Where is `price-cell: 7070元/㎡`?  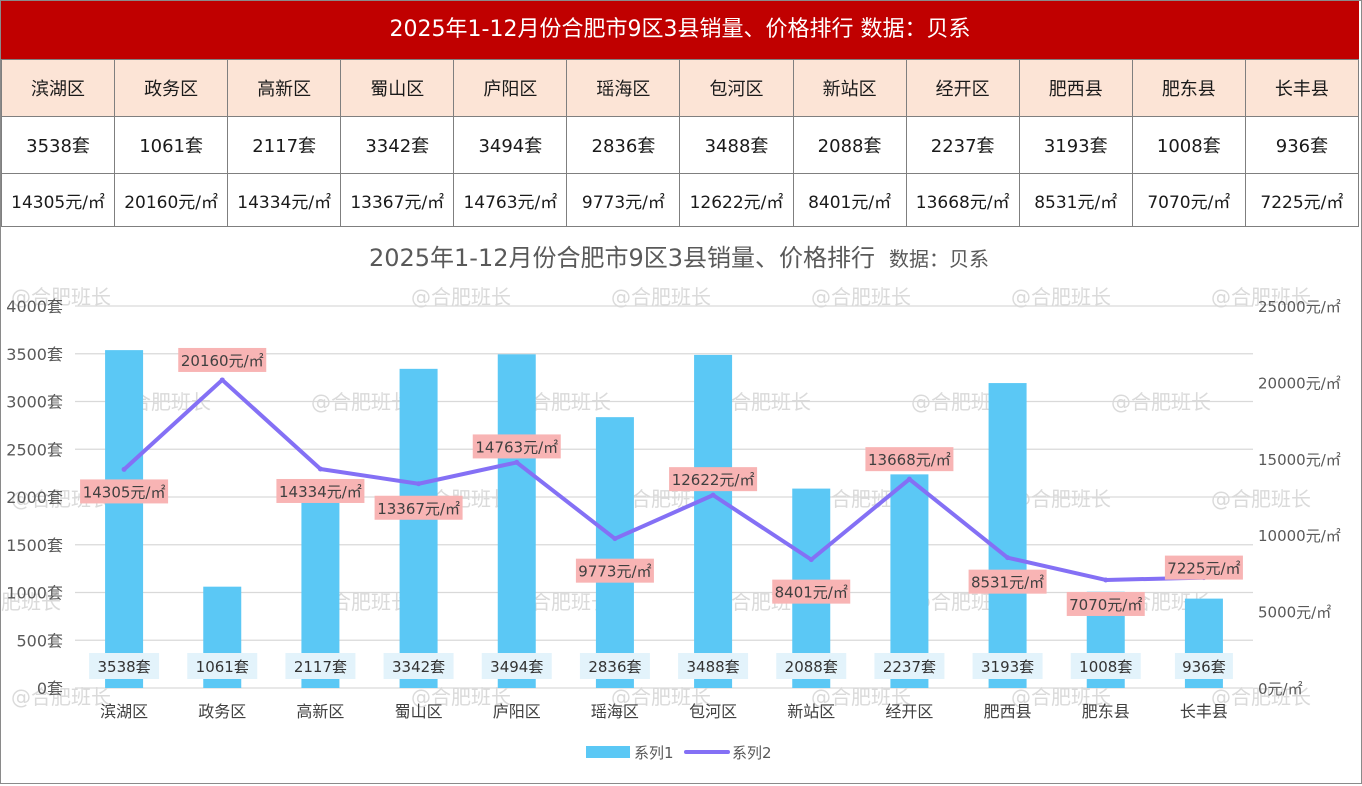 price-cell: 7070元/㎡ is located at coordinates (1188, 200).